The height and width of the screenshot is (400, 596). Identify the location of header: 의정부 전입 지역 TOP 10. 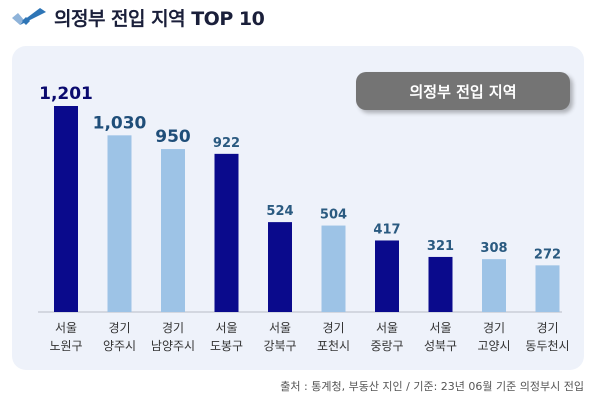
(298, 20).